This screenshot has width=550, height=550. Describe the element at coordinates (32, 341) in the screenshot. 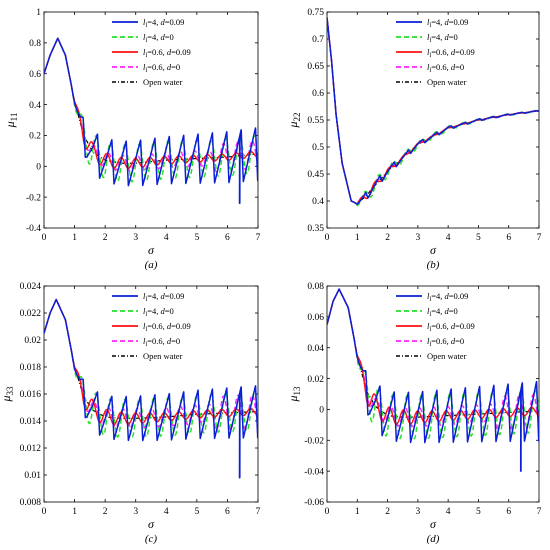

I see `y-tick-label: 0.02` at that location.